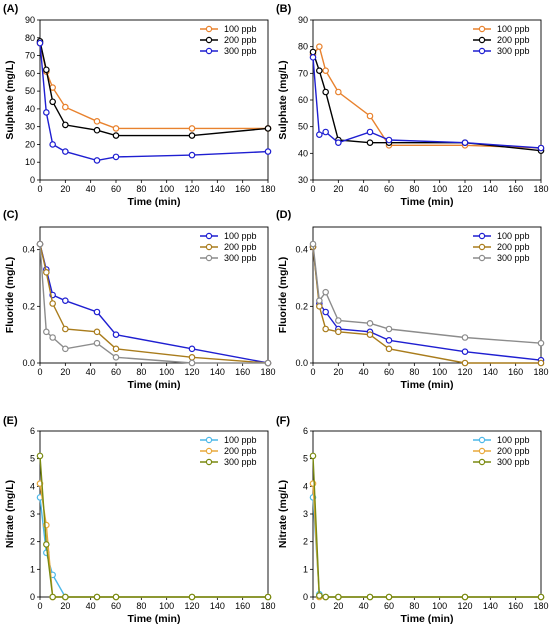 The height and width of the screenshot is (634, 550). I want to click on y-tick-label: 20, so click(30, 144).